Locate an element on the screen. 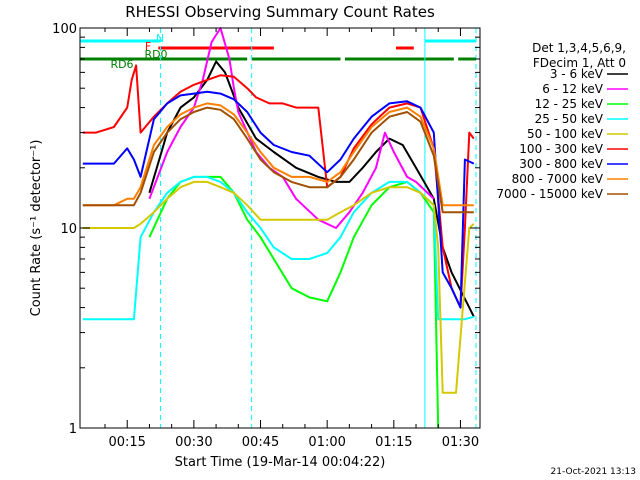 The image size is (640, 480). legend-label-6: 300 - 800 keV is located at coordinates (561, 164).